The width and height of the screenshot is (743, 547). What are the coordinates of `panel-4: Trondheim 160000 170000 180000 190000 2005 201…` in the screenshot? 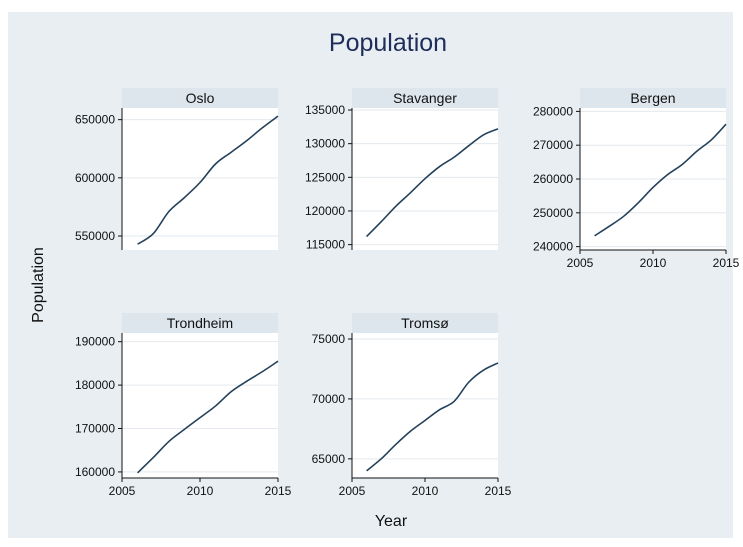 It's located at (183, 405).